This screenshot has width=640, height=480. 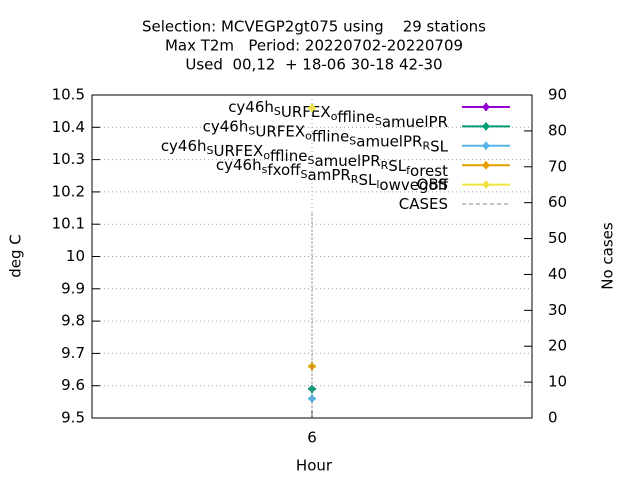 I want to click on y2-tick-label: 80, so click(x=557, y=130).